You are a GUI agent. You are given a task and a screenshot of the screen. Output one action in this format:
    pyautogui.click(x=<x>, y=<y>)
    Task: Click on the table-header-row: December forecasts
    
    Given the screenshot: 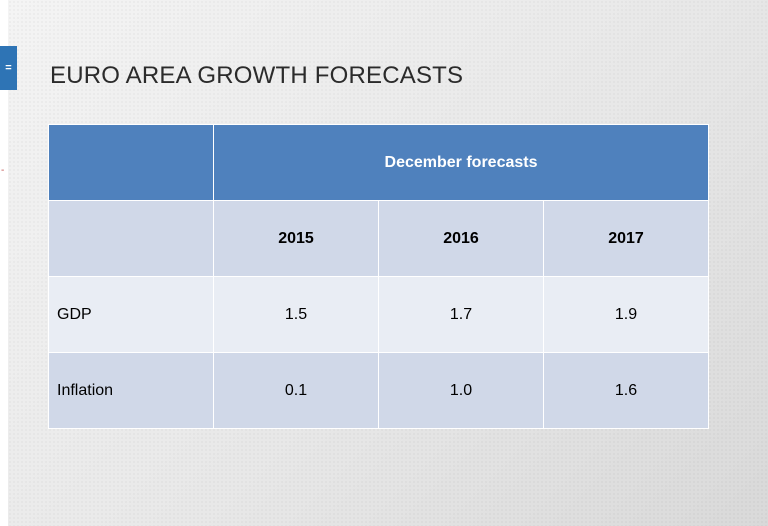 What is the action you would take?
    pyautogui.click(x=378, y=162)
    